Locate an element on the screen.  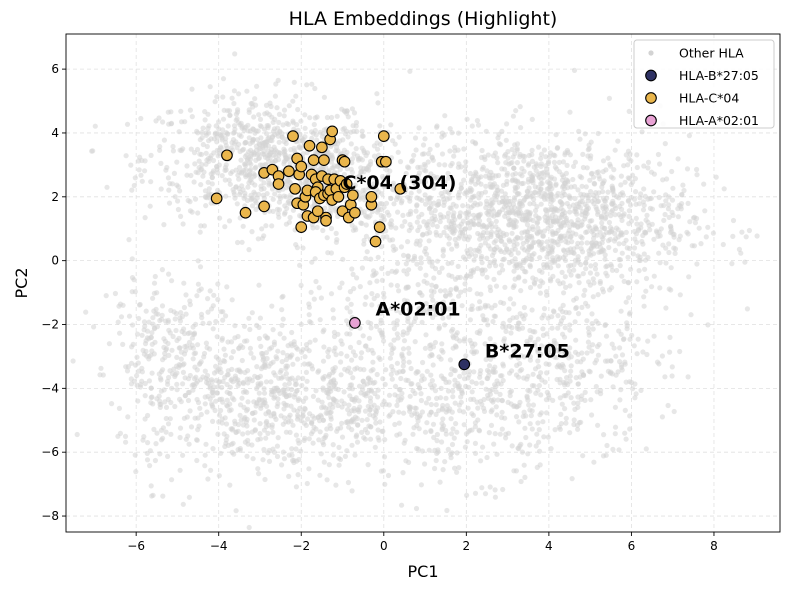
y-tick-label: −4 is located at coordinates (50, 388).